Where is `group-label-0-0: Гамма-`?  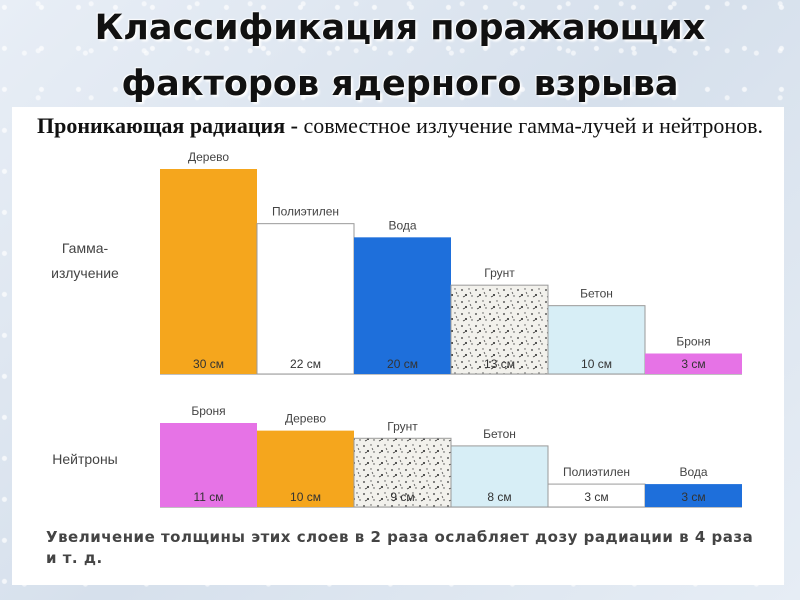 group-label-0-0: Гамма- is located at coordinates (85, 248).